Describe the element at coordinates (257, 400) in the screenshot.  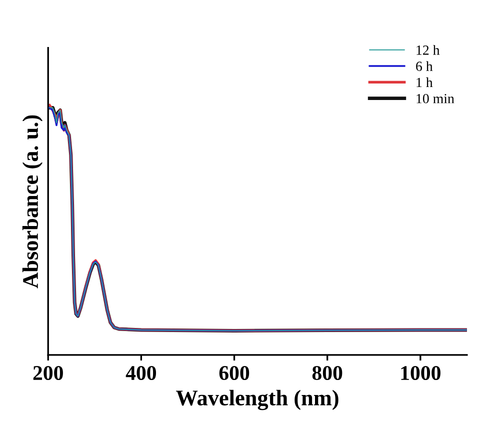
I see `x-axis-title: Wavelength (nm)` at that location.